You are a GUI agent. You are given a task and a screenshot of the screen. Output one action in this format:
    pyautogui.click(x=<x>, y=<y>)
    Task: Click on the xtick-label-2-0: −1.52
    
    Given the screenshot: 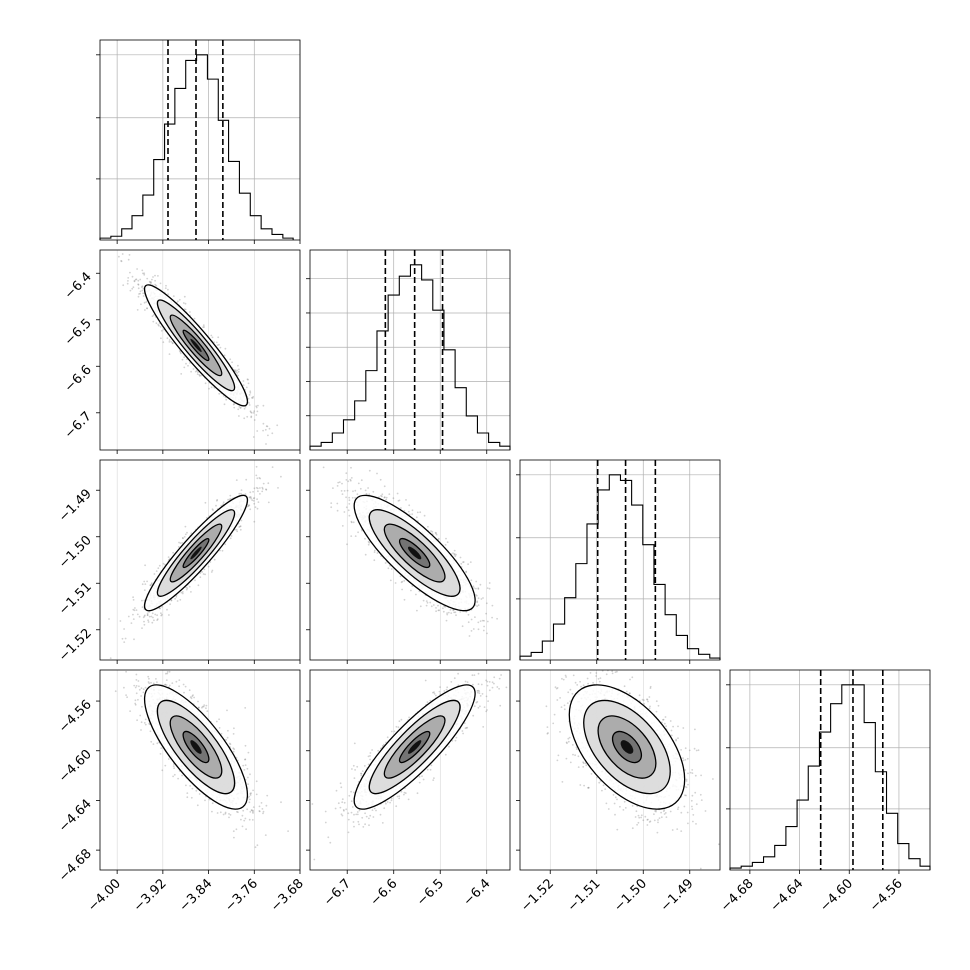 What is the action you would take?
    pyautogui.click(x=537, y=895)
    